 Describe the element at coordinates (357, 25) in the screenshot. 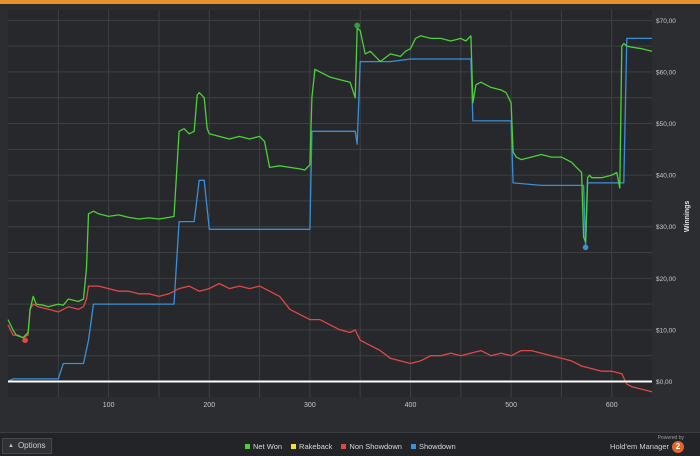

I see `marker-net-won` at that location.